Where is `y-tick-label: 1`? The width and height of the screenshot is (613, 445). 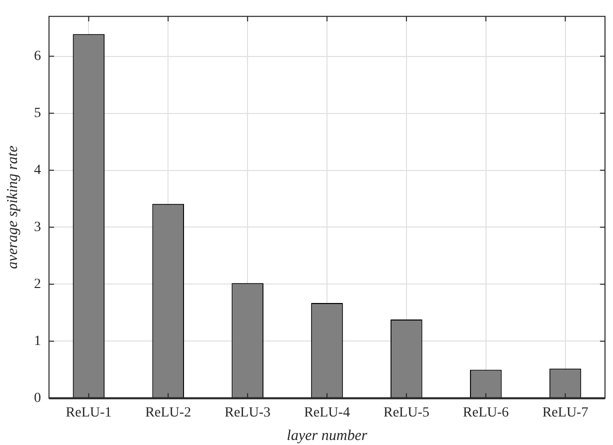
y-tick-label: 1 is located at coordinates (37, 341).